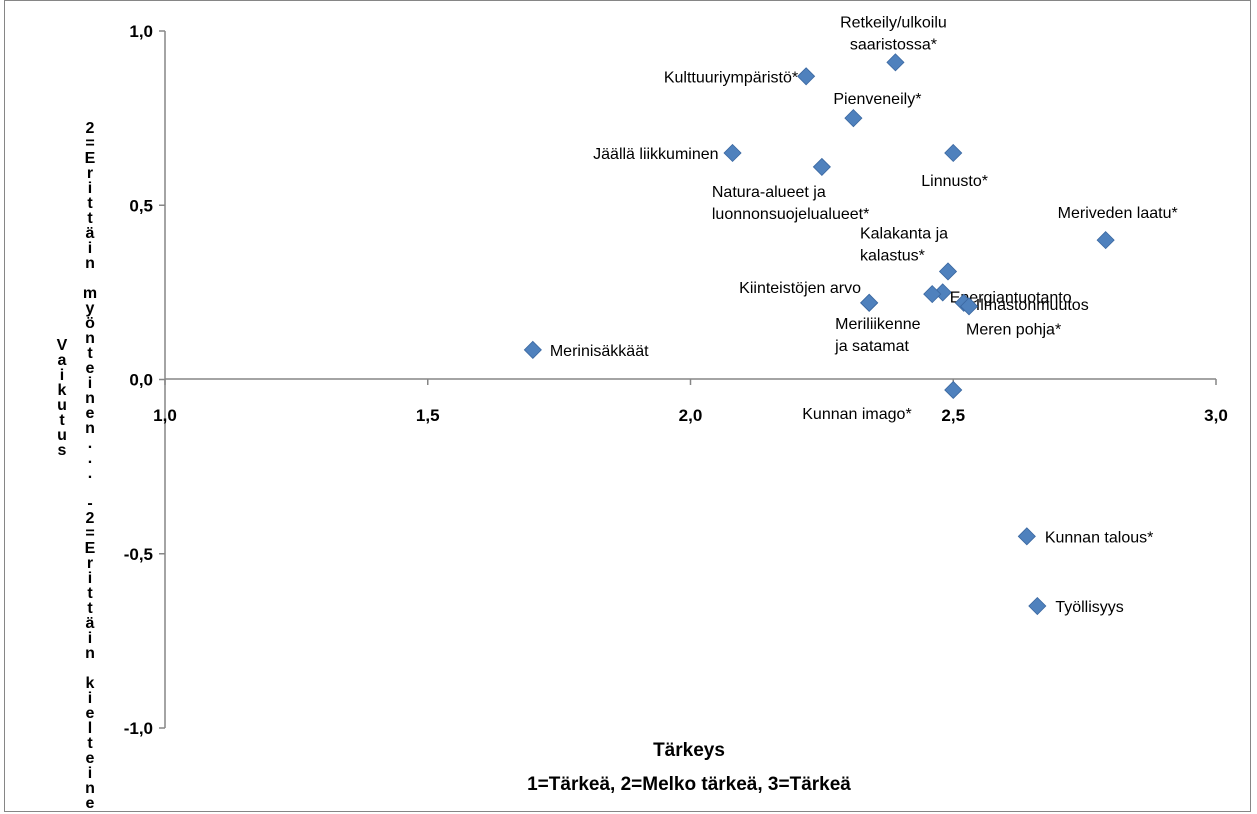 This screenshot has height=814, width=1257. Describe the element at coordinates (904, 244) in the screenshot. I see `data-point-label: Kalakanta ja kalastus*` at that location.